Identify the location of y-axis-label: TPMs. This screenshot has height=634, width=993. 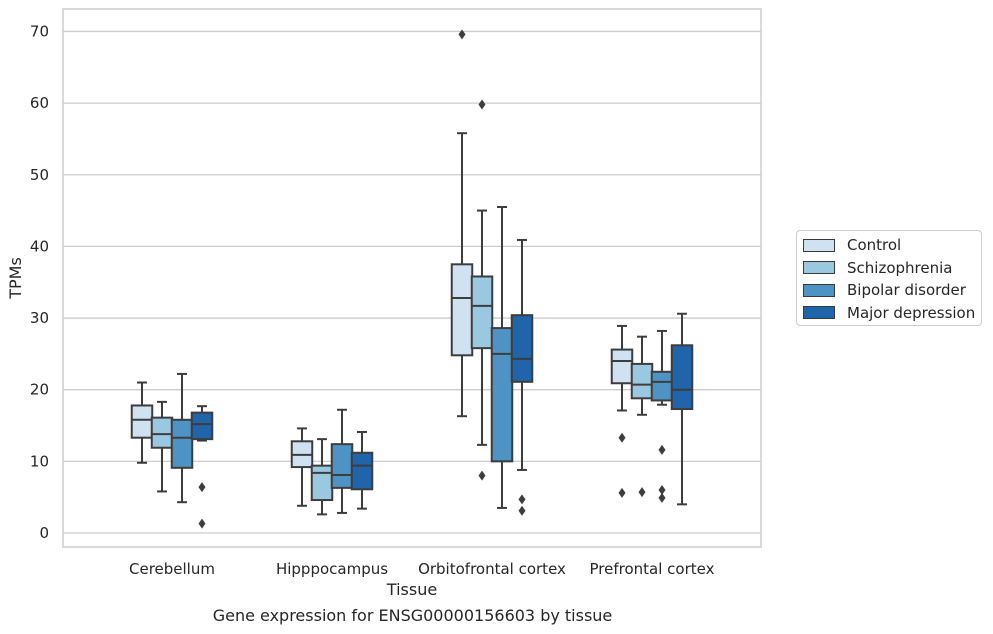
(15, 278).